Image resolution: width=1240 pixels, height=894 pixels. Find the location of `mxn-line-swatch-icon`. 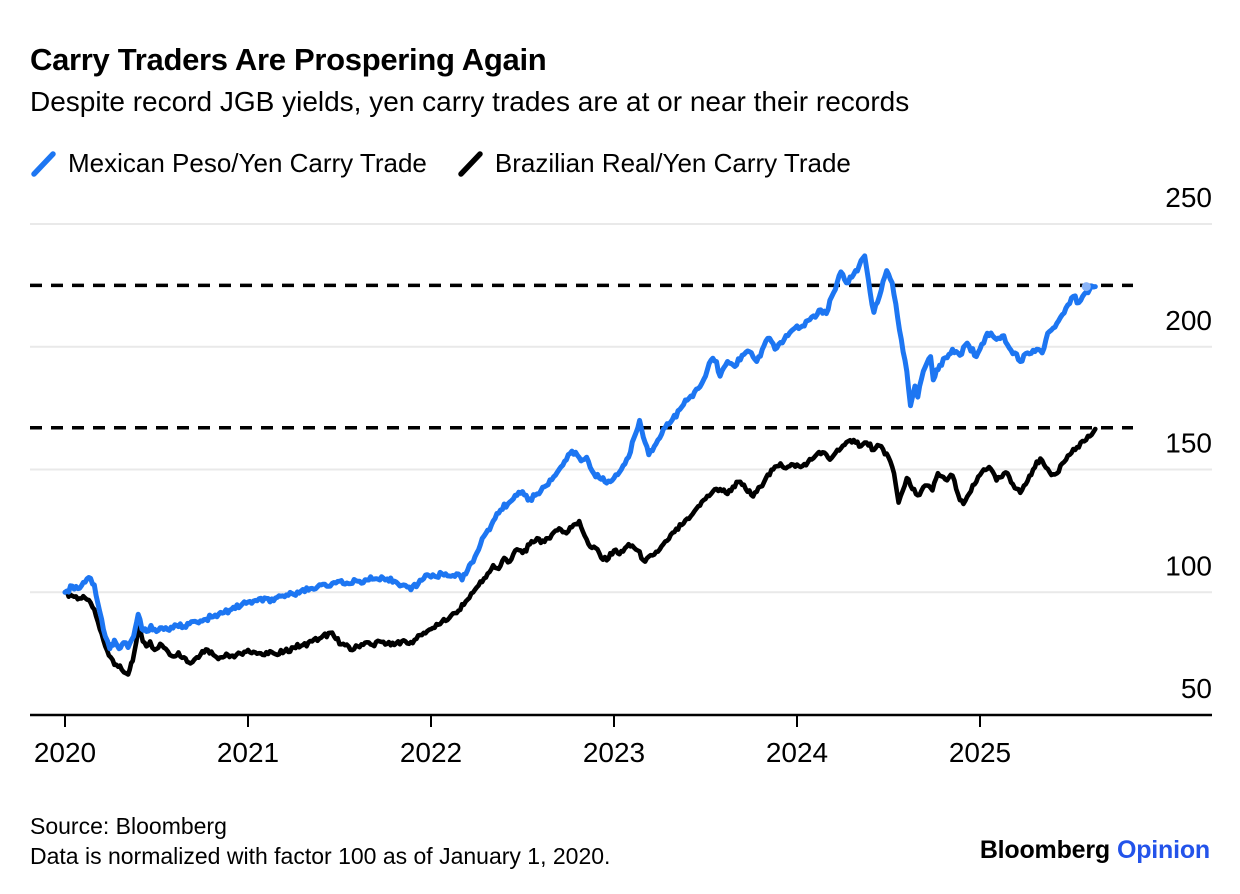

mxn-line-swatch-icon is located at coordinates (43, 163).